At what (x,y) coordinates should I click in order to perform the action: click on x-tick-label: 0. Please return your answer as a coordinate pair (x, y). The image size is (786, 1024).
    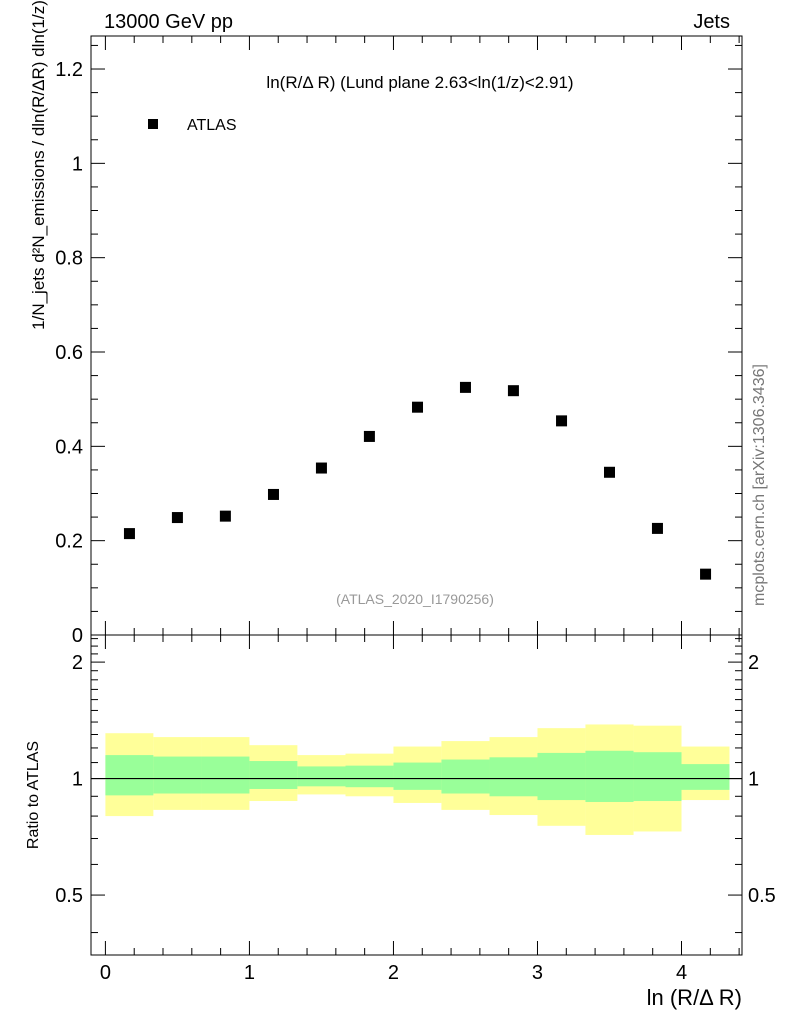
    Looking at the image, I should click on (105, 973).